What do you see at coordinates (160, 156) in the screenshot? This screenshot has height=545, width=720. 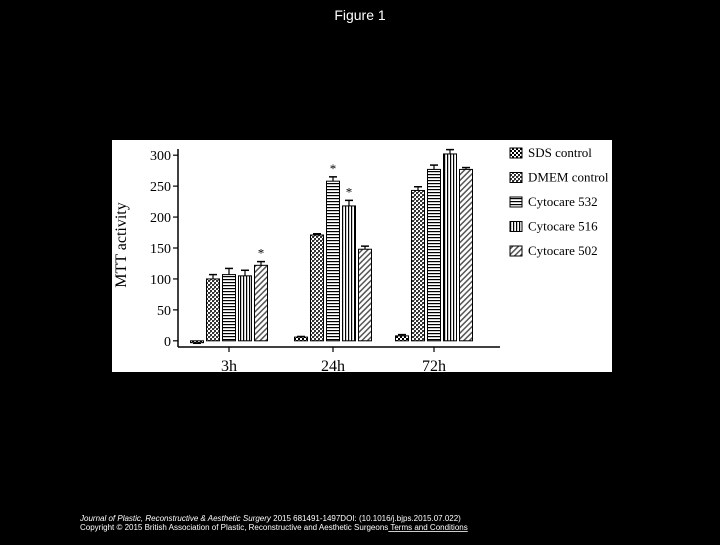 I see `y-tick-label: 300` at bounding box center [160, 156].